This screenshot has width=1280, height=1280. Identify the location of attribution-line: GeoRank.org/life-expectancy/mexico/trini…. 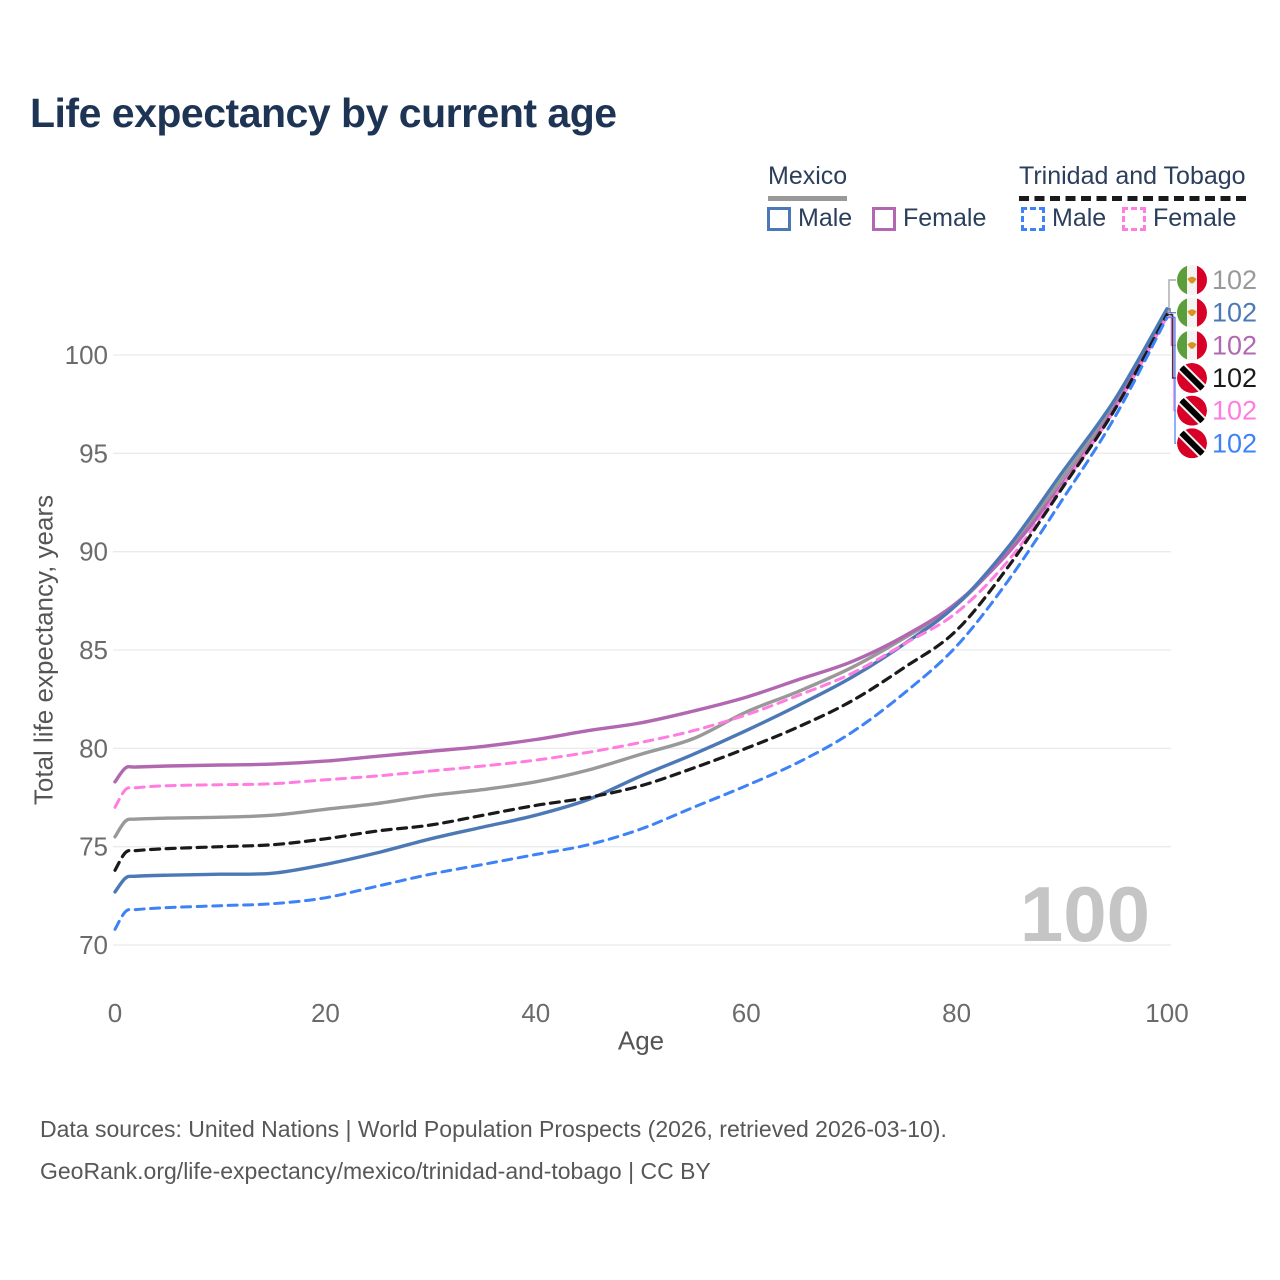
(375, 1171).